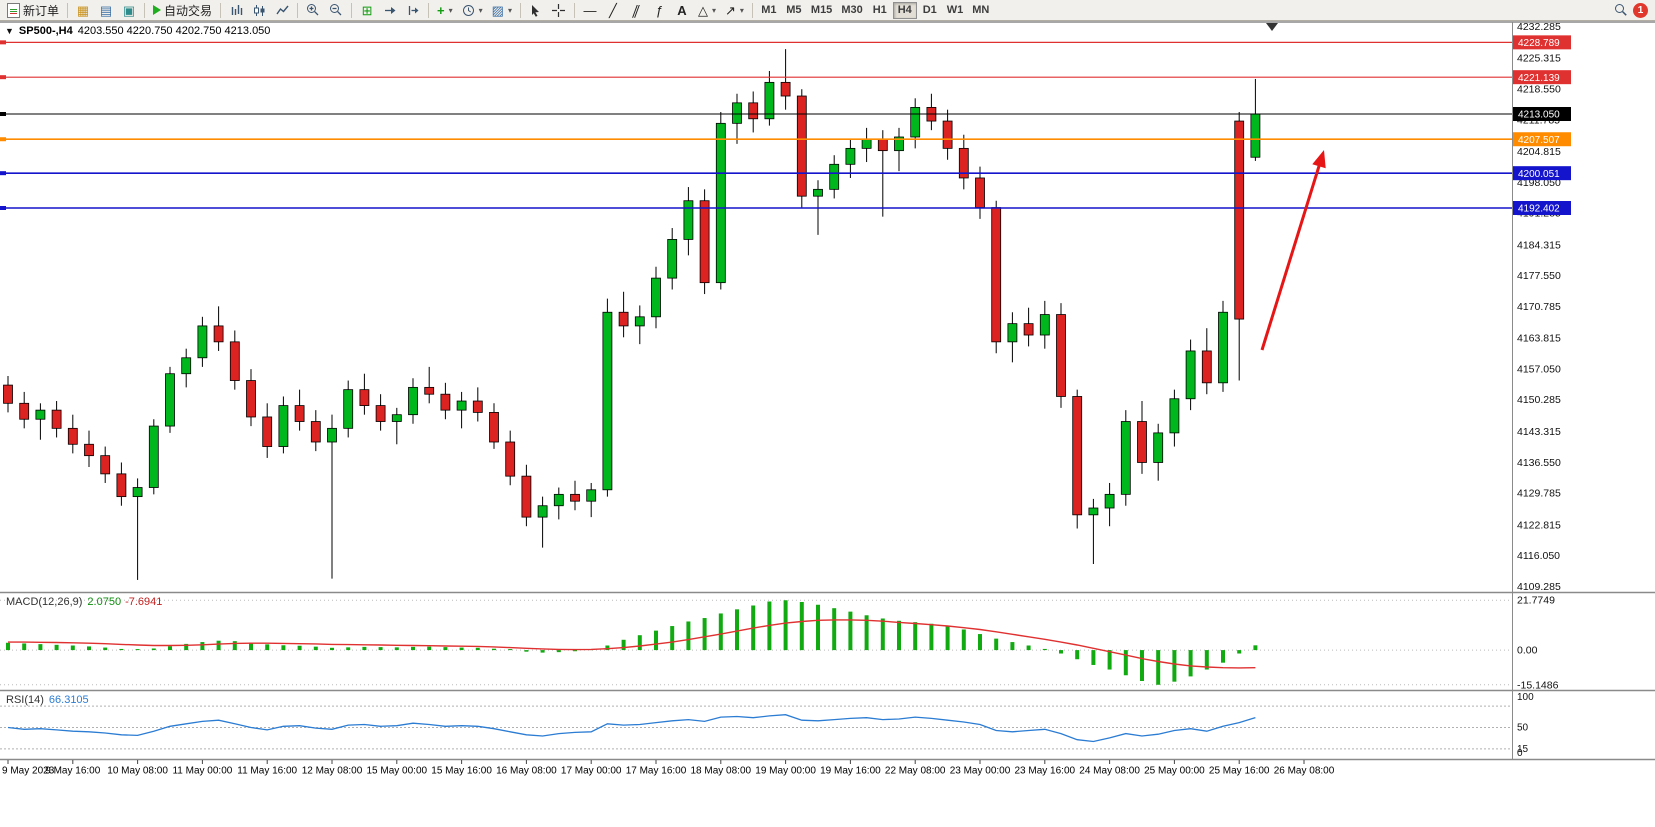 Image resolution: width=1655 pixels, height=827 pixels. What do you see at coordinates (851, 10) in the screenshot?
I see `timeframe-m30-button: M30` at bounding box center [851, 10].